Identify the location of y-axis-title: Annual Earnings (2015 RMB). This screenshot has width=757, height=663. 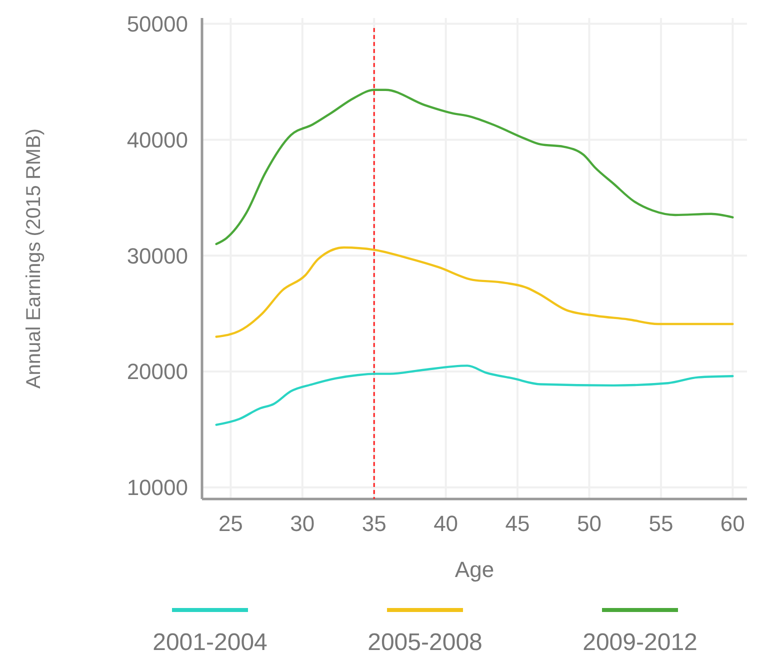
(34, 258).